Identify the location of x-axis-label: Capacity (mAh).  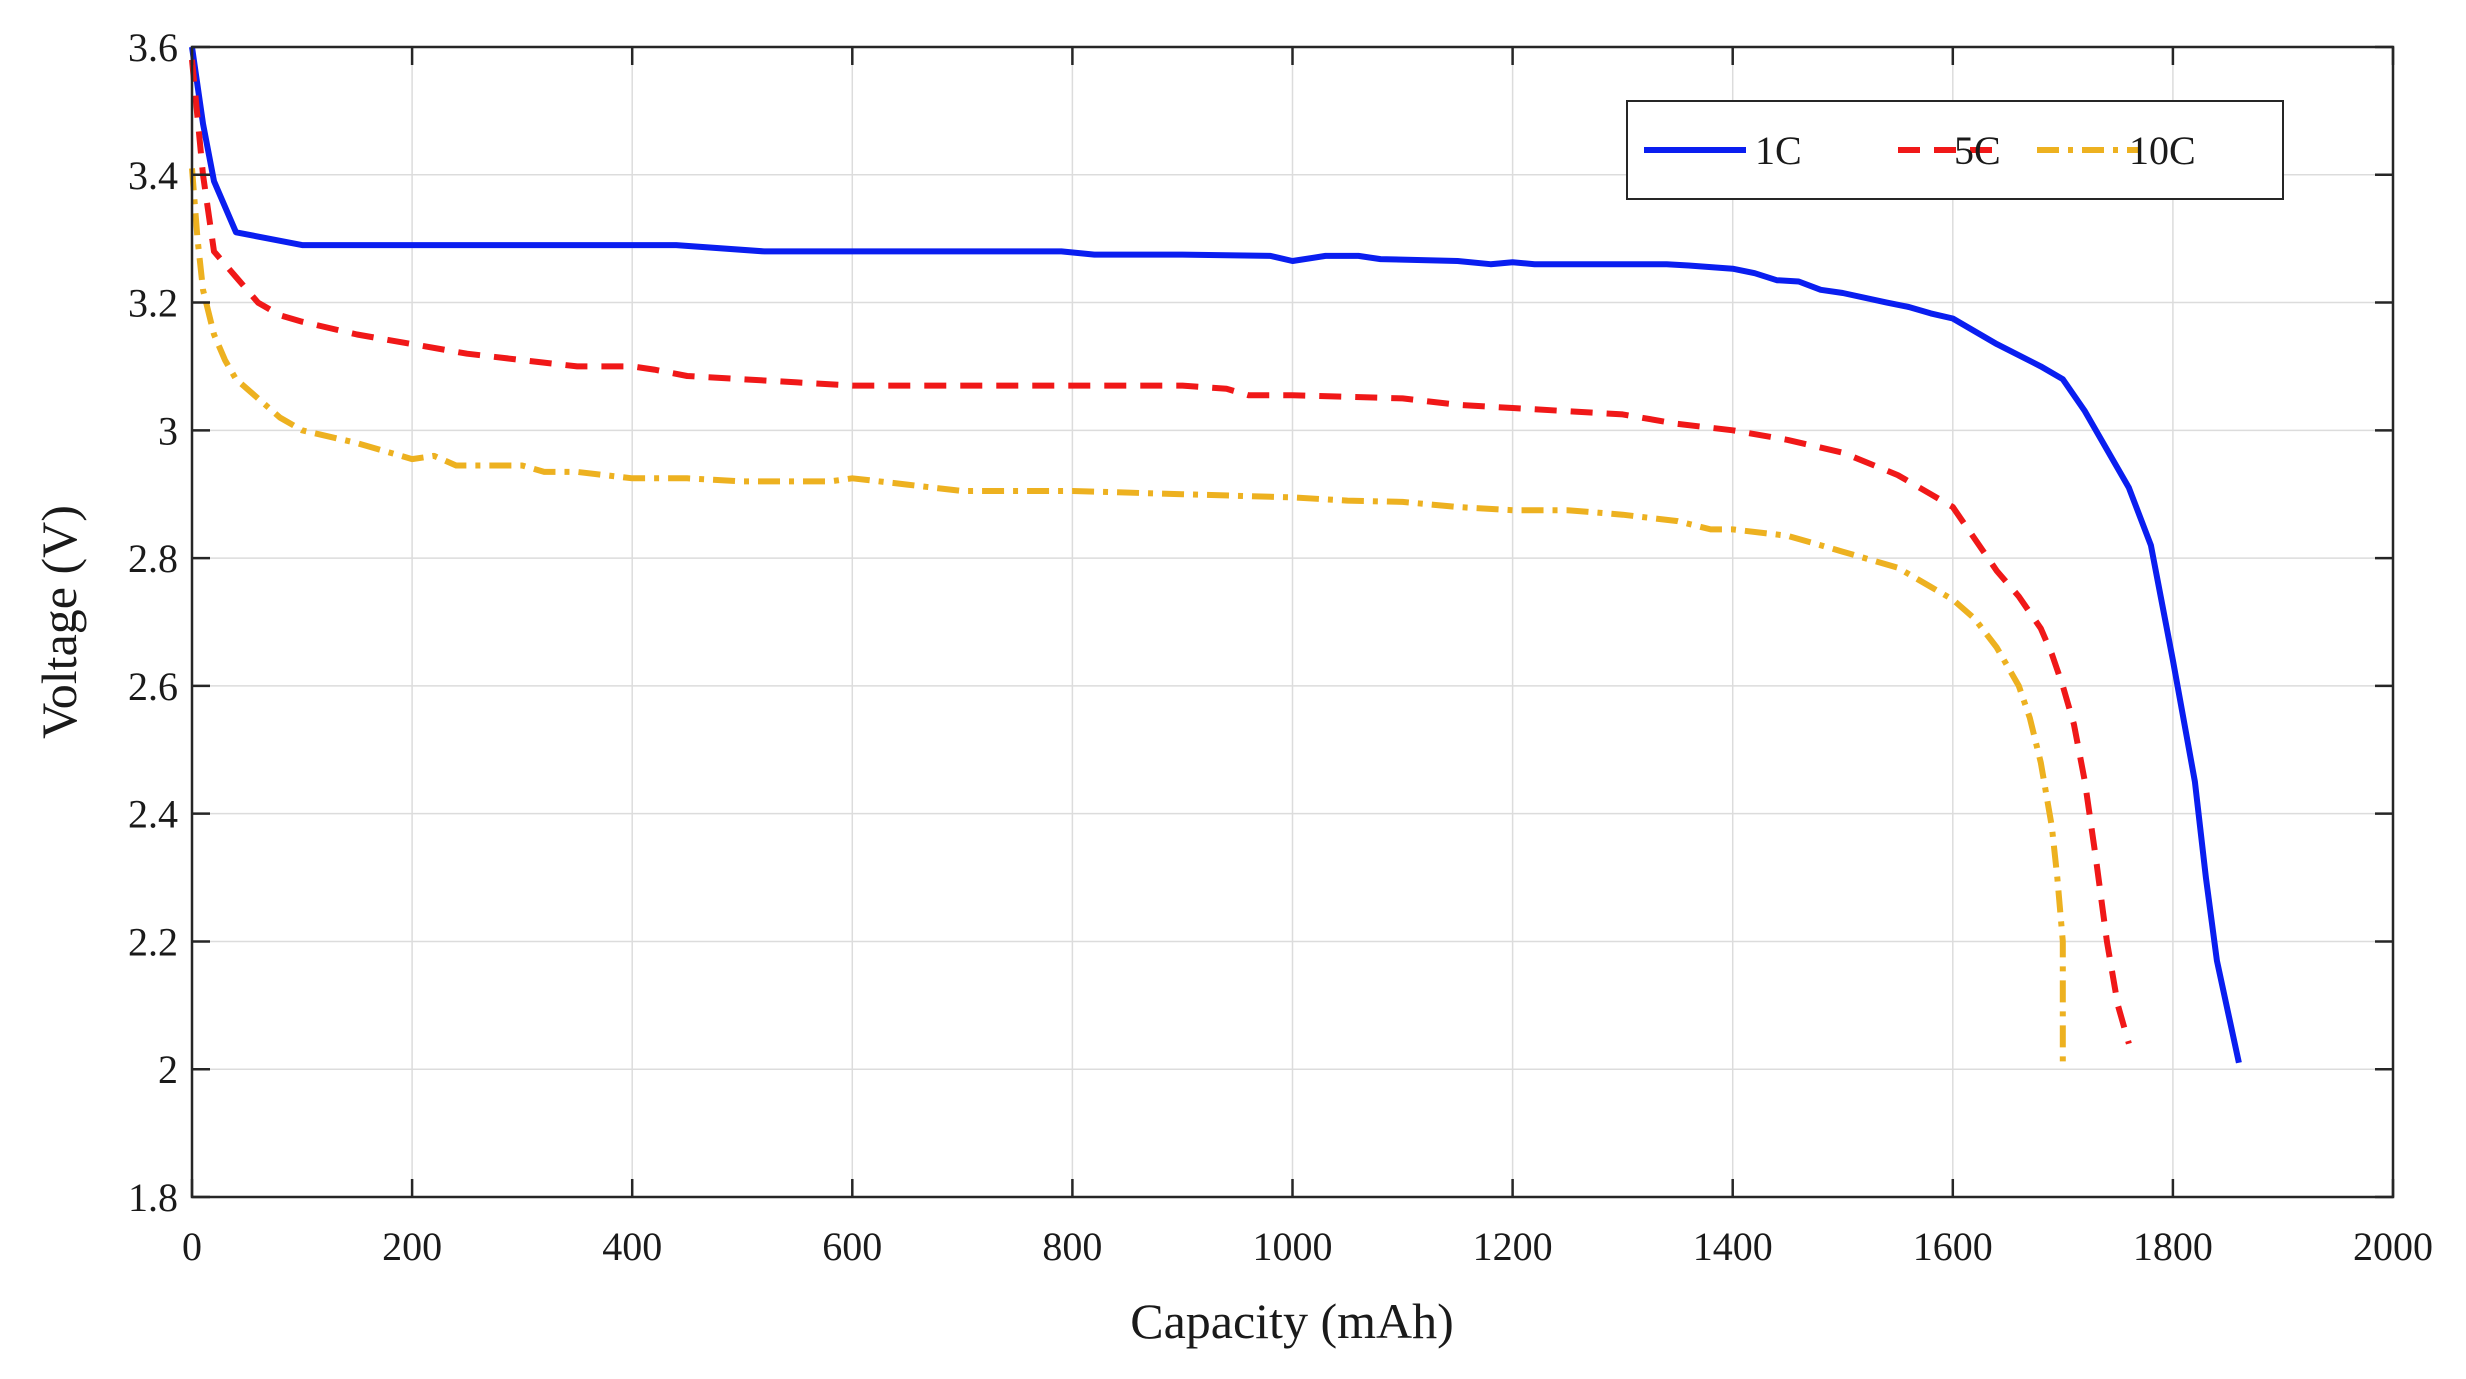
(1292, 1321).